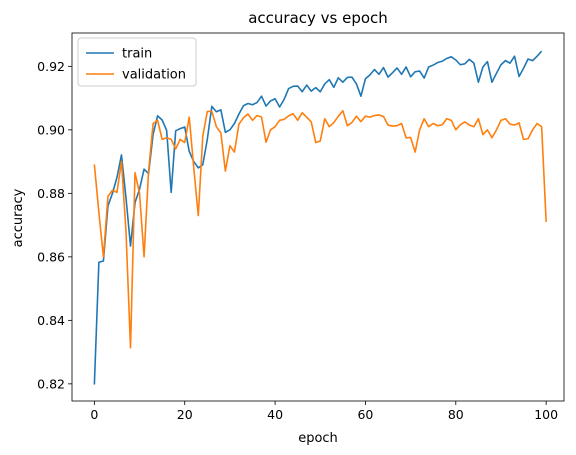 The width and height of the screenshot is (576, 455). What do you see at coordinates (318, 438) in the screenshot?
I see `x-axis-label: epoch` at bounding box center [318, 438].